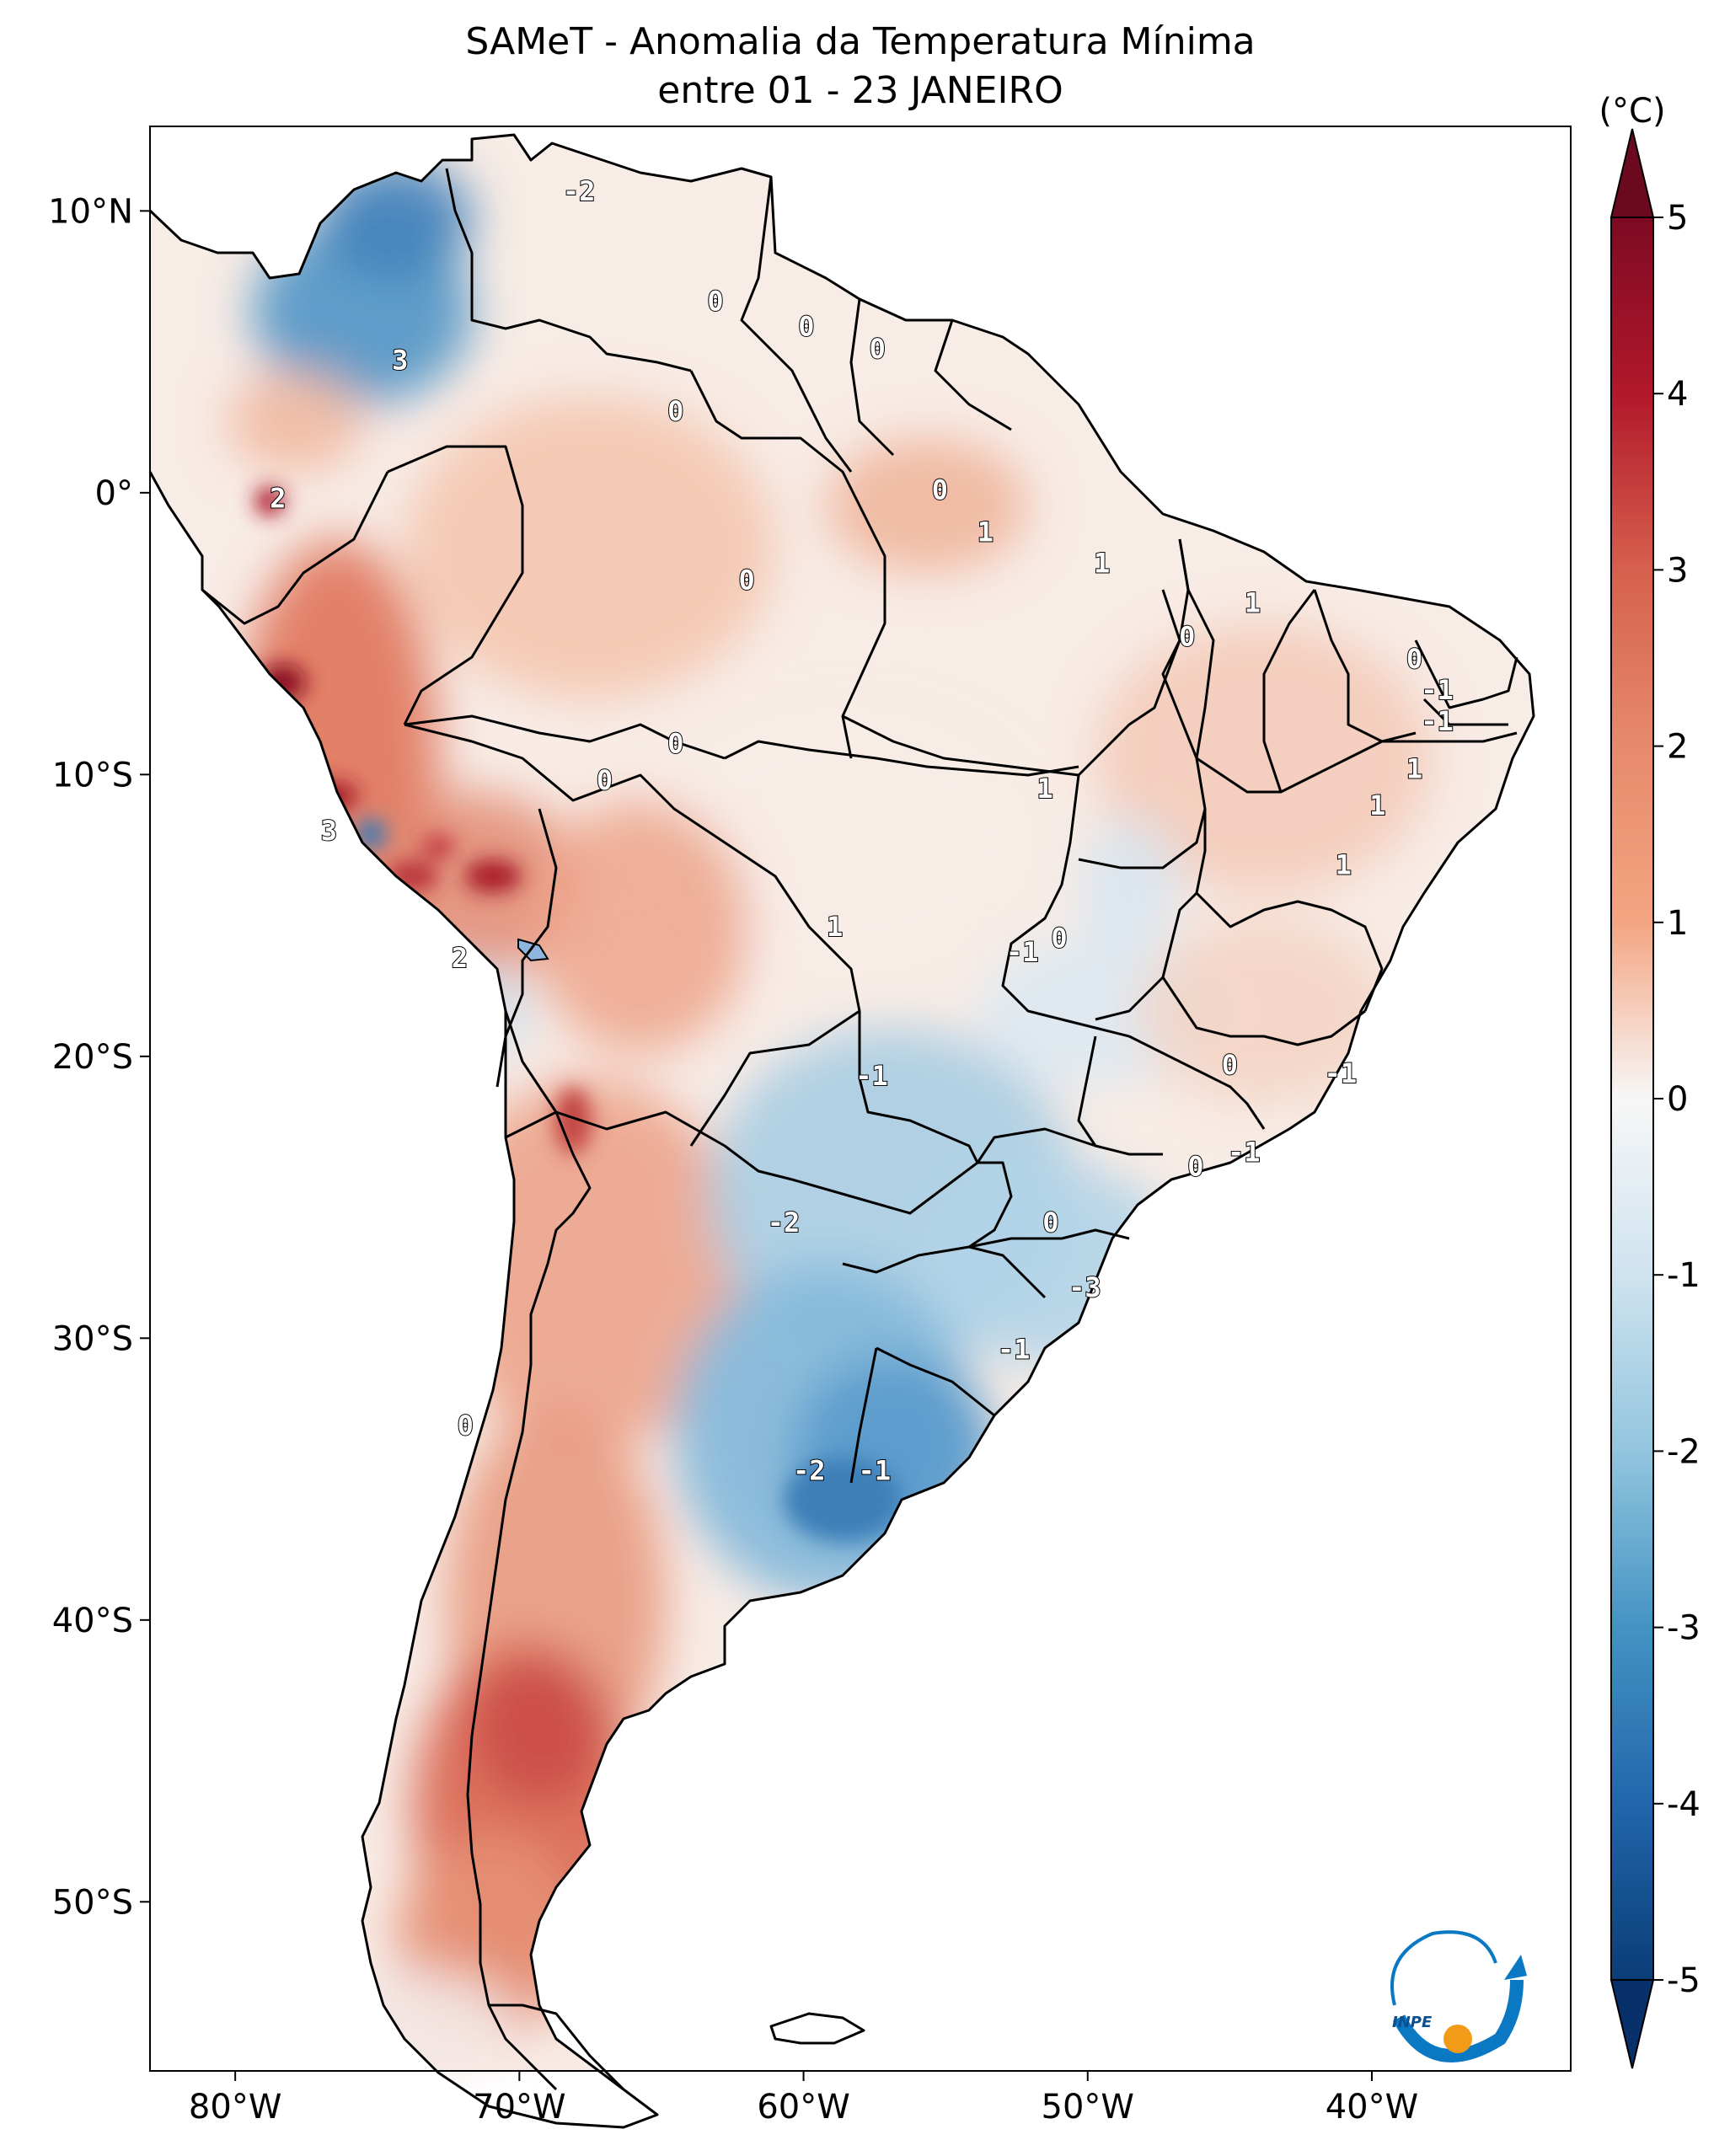 This screenshot has height=2156, width=1730. I want to click on colorbar-tick-label: -4, so click(1684, 1804).